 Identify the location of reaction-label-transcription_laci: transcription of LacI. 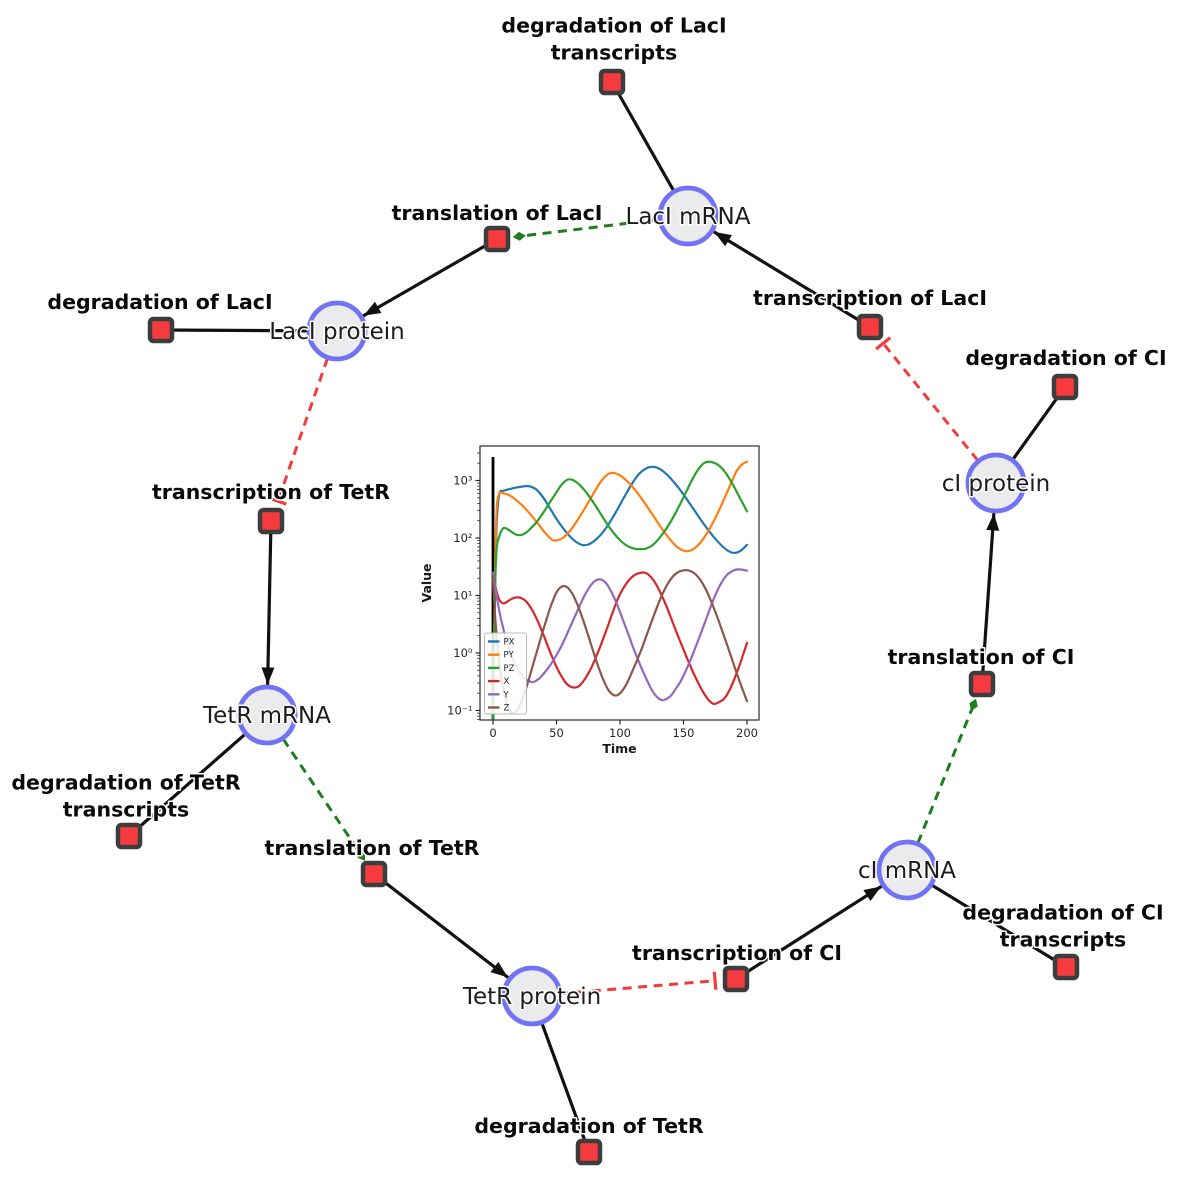
(870, 298).